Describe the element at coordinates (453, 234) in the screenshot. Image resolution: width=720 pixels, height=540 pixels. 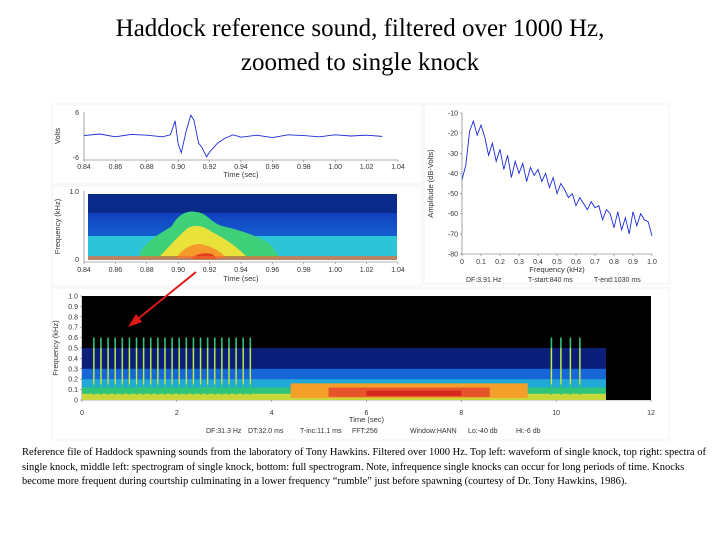
I see `spectrum-y-tick-label: -70` at that location.